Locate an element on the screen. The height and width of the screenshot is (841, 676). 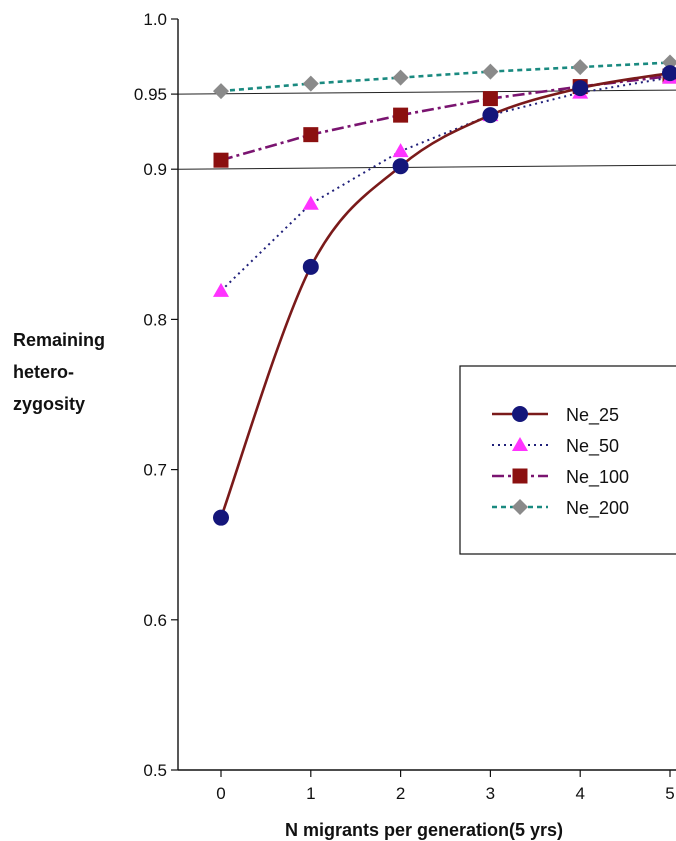
y-tick-label-2: 0.7 is located at coordinates (155, 470).